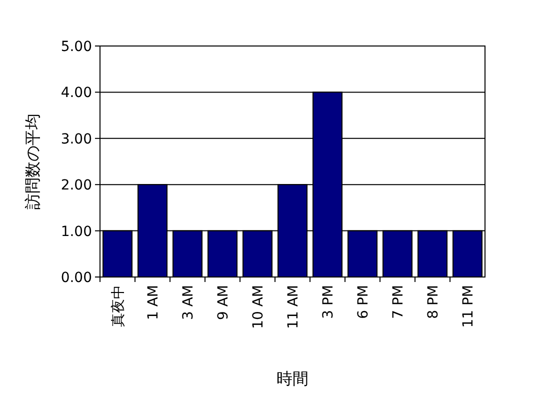 This screenshot has width=548, height=398. What do you see at coordinates (364, 302) in the screenshot?
I see `x-tick-label: 6 PM` at bounding box center [364, 302].